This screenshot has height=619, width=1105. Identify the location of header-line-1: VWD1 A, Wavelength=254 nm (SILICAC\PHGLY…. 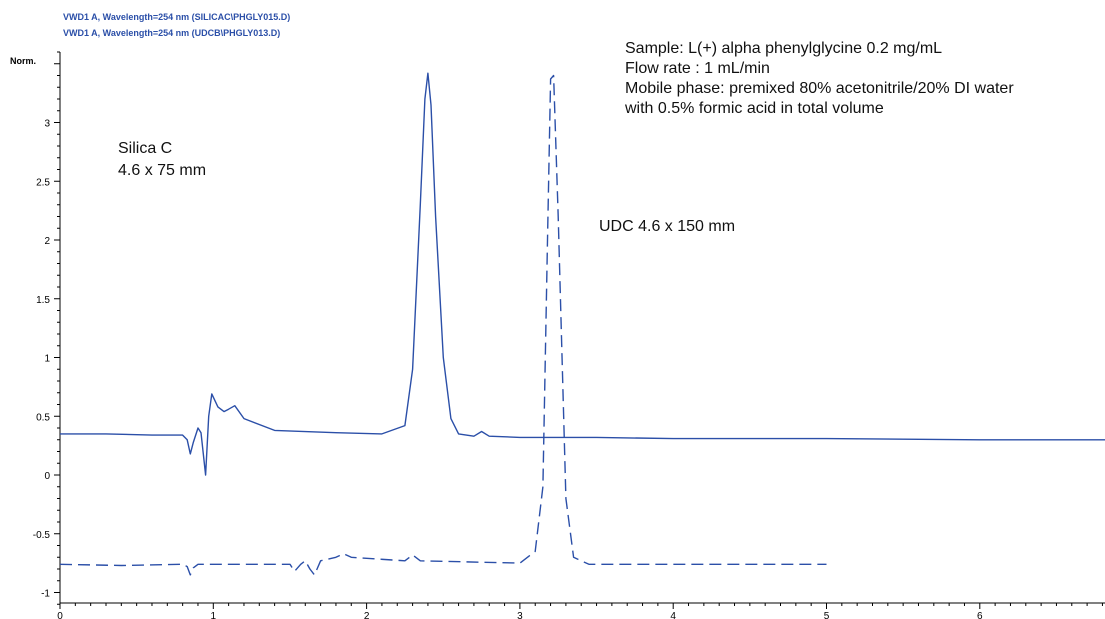
(176, 17).